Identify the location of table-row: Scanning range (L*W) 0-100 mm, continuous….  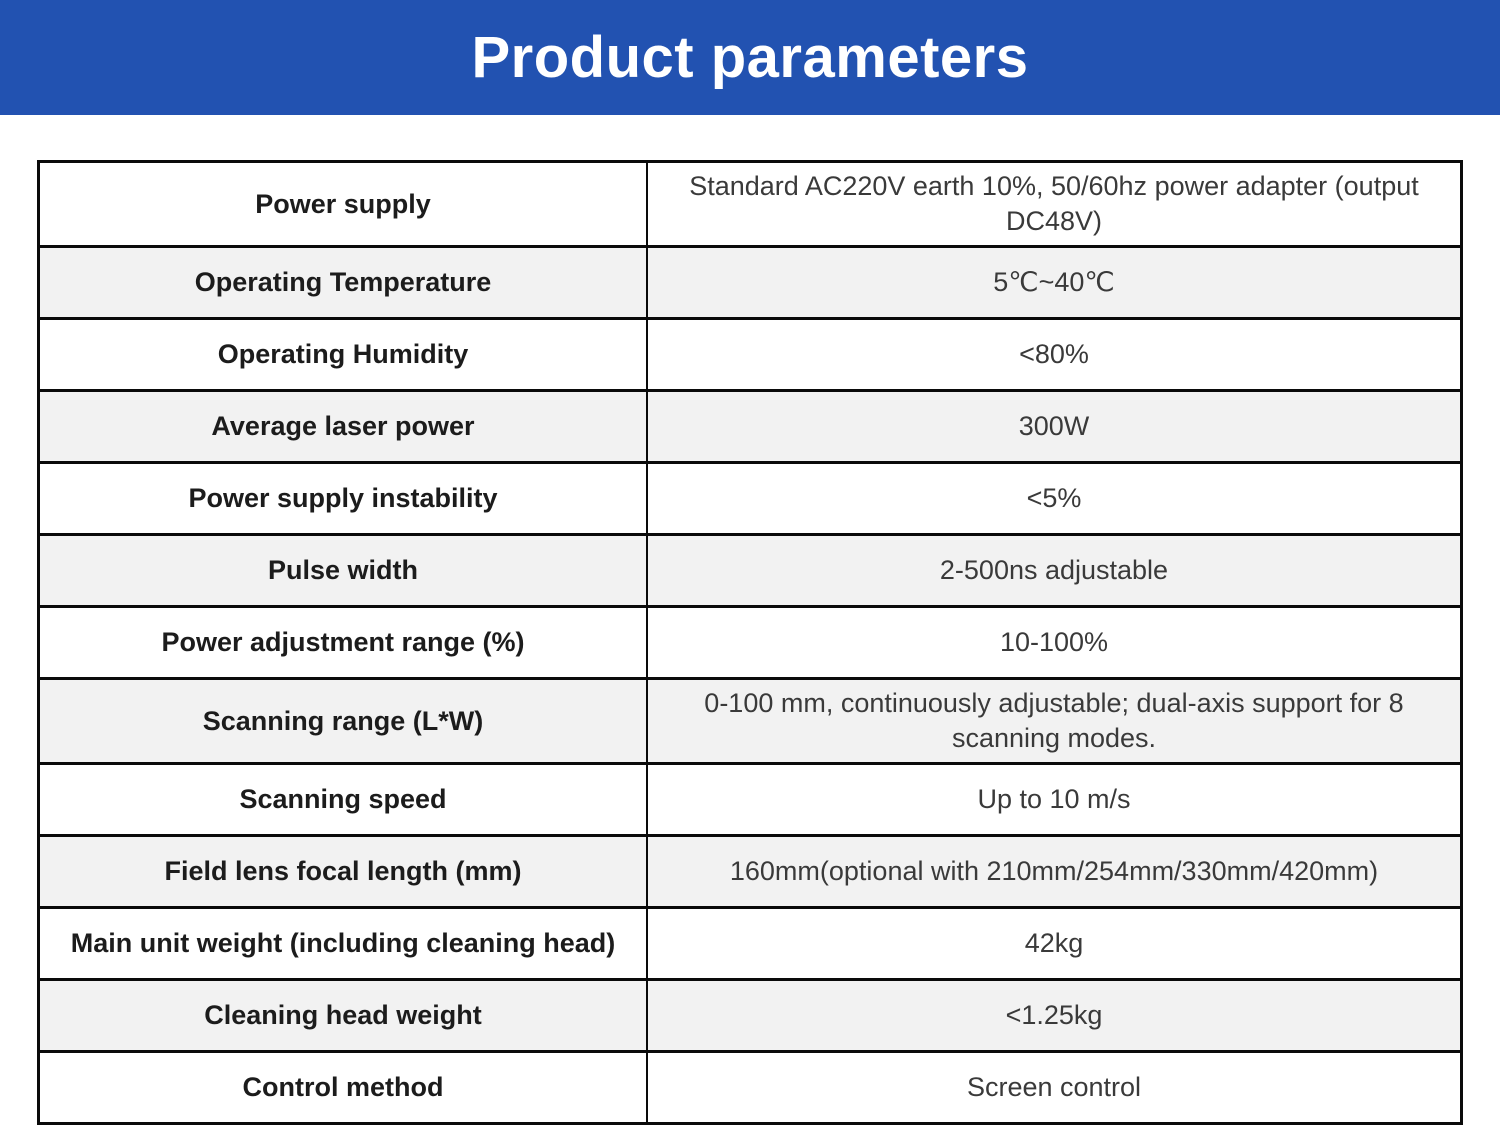
(750, 721).